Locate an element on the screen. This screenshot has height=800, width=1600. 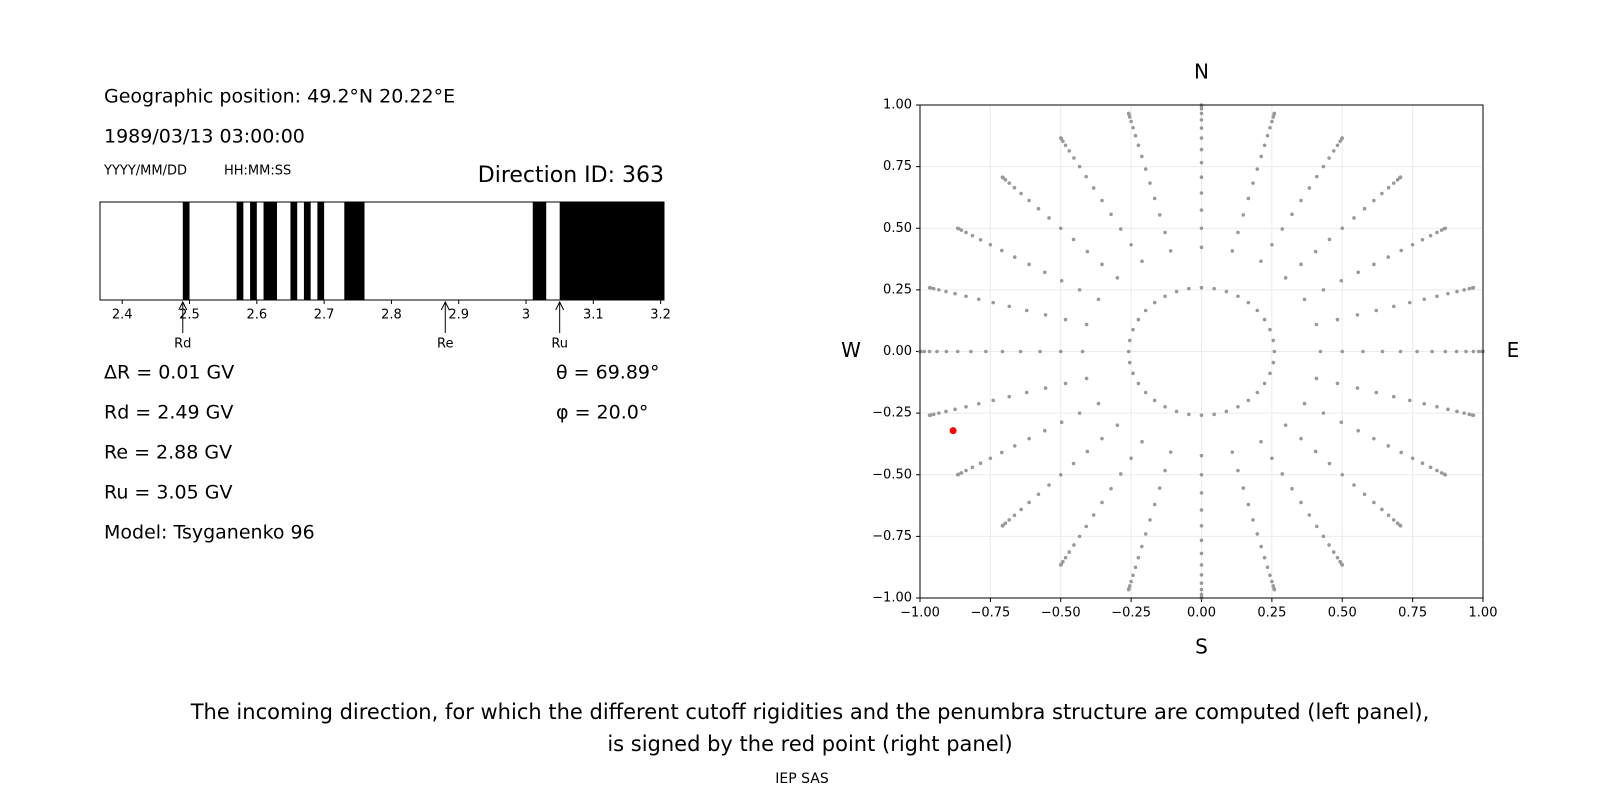
x-tick-label: −0.25 is located at coordinates (1131, 613).